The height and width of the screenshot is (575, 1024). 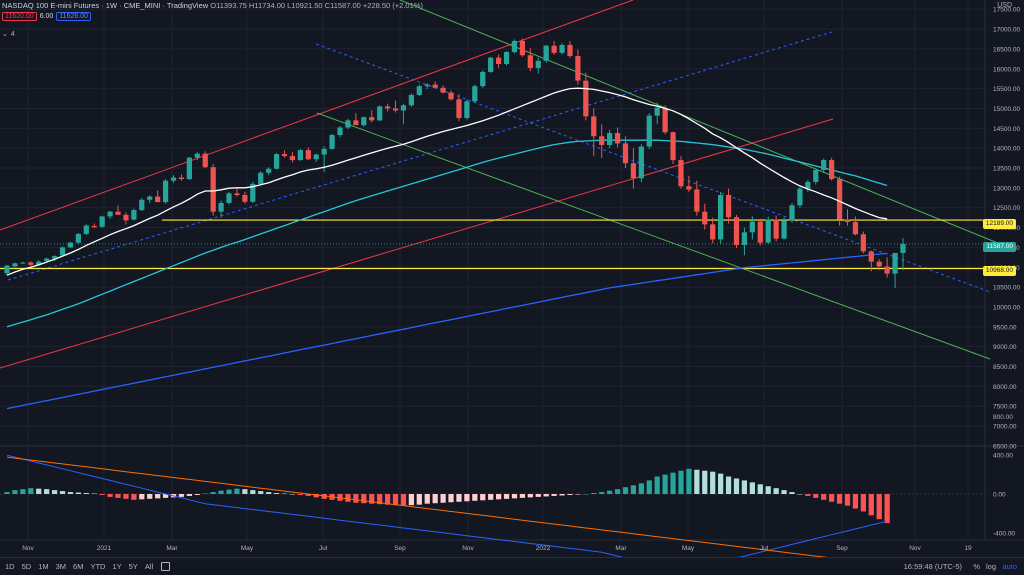 I want to click on support-price-label: 10968.00, so click(x=999, y=271).